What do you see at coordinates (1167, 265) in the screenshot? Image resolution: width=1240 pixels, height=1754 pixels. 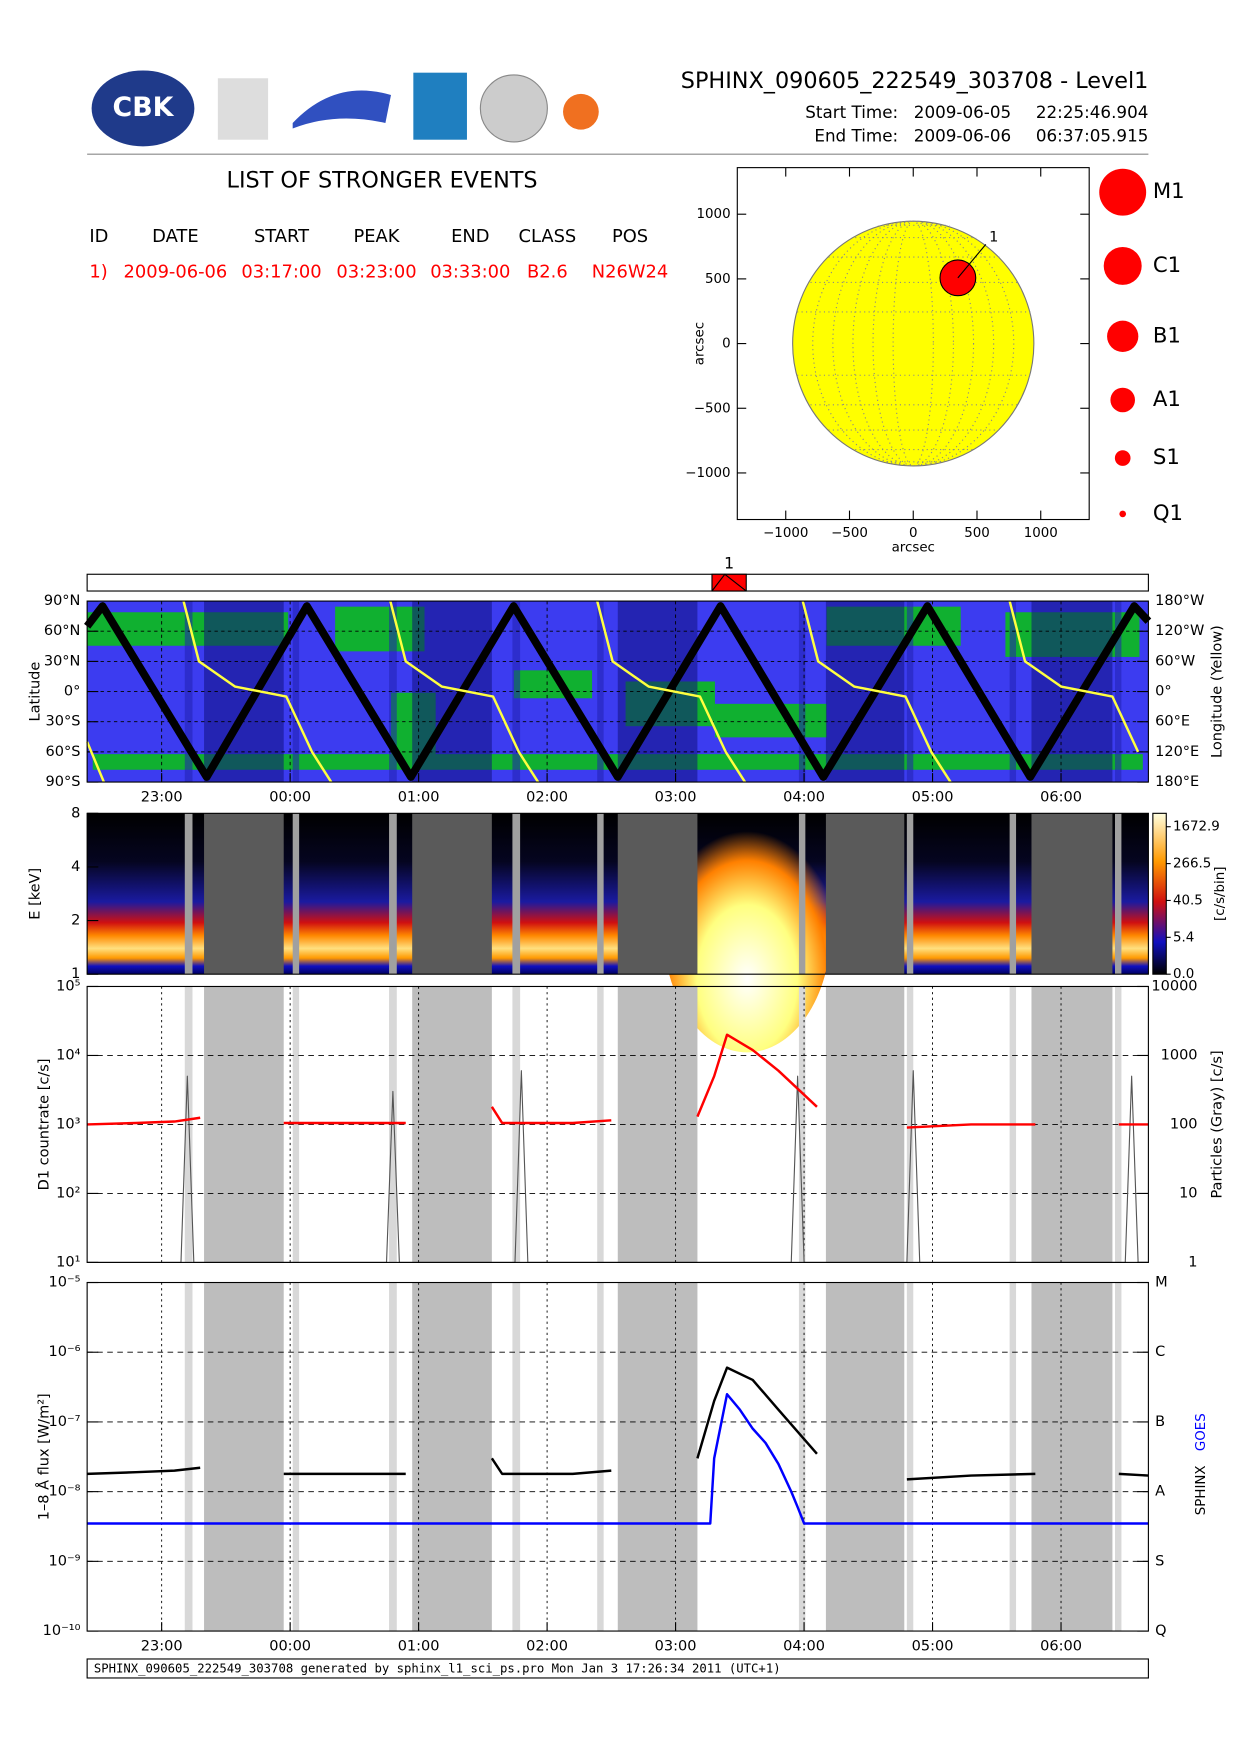 I see `class-label: C1` at bounding box center [1167, 265].